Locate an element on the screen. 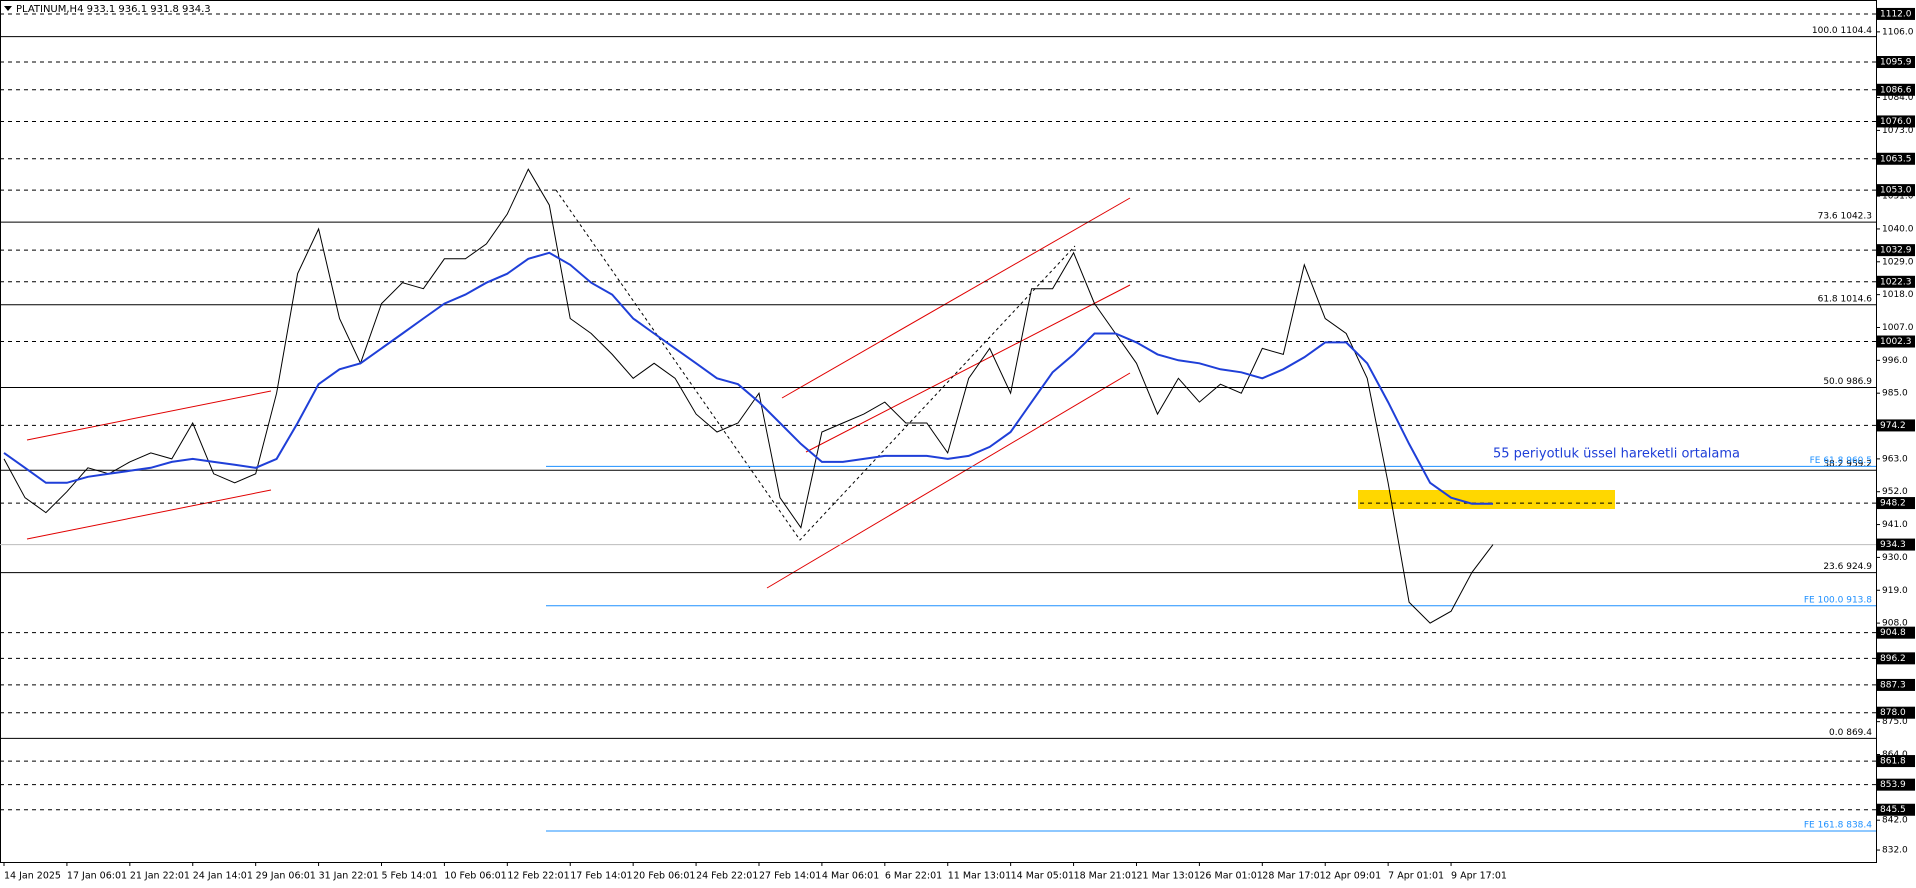  x-tick-label: 9 Apr 17:01 is located at coordinates (1479, 876).